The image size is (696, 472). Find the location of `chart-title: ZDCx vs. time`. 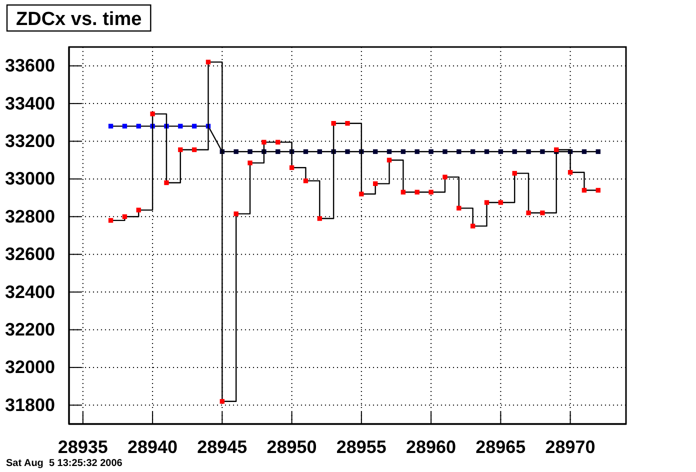

chart-title: ZDCx vs. time is located at coordinates (79, 19).